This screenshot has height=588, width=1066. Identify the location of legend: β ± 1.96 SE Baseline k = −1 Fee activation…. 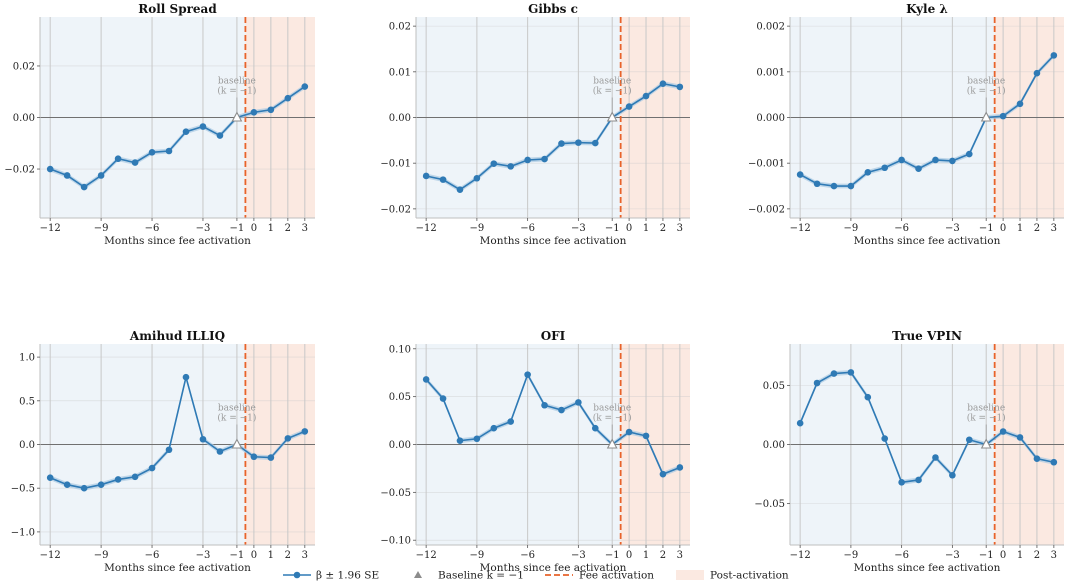
(536, 576).